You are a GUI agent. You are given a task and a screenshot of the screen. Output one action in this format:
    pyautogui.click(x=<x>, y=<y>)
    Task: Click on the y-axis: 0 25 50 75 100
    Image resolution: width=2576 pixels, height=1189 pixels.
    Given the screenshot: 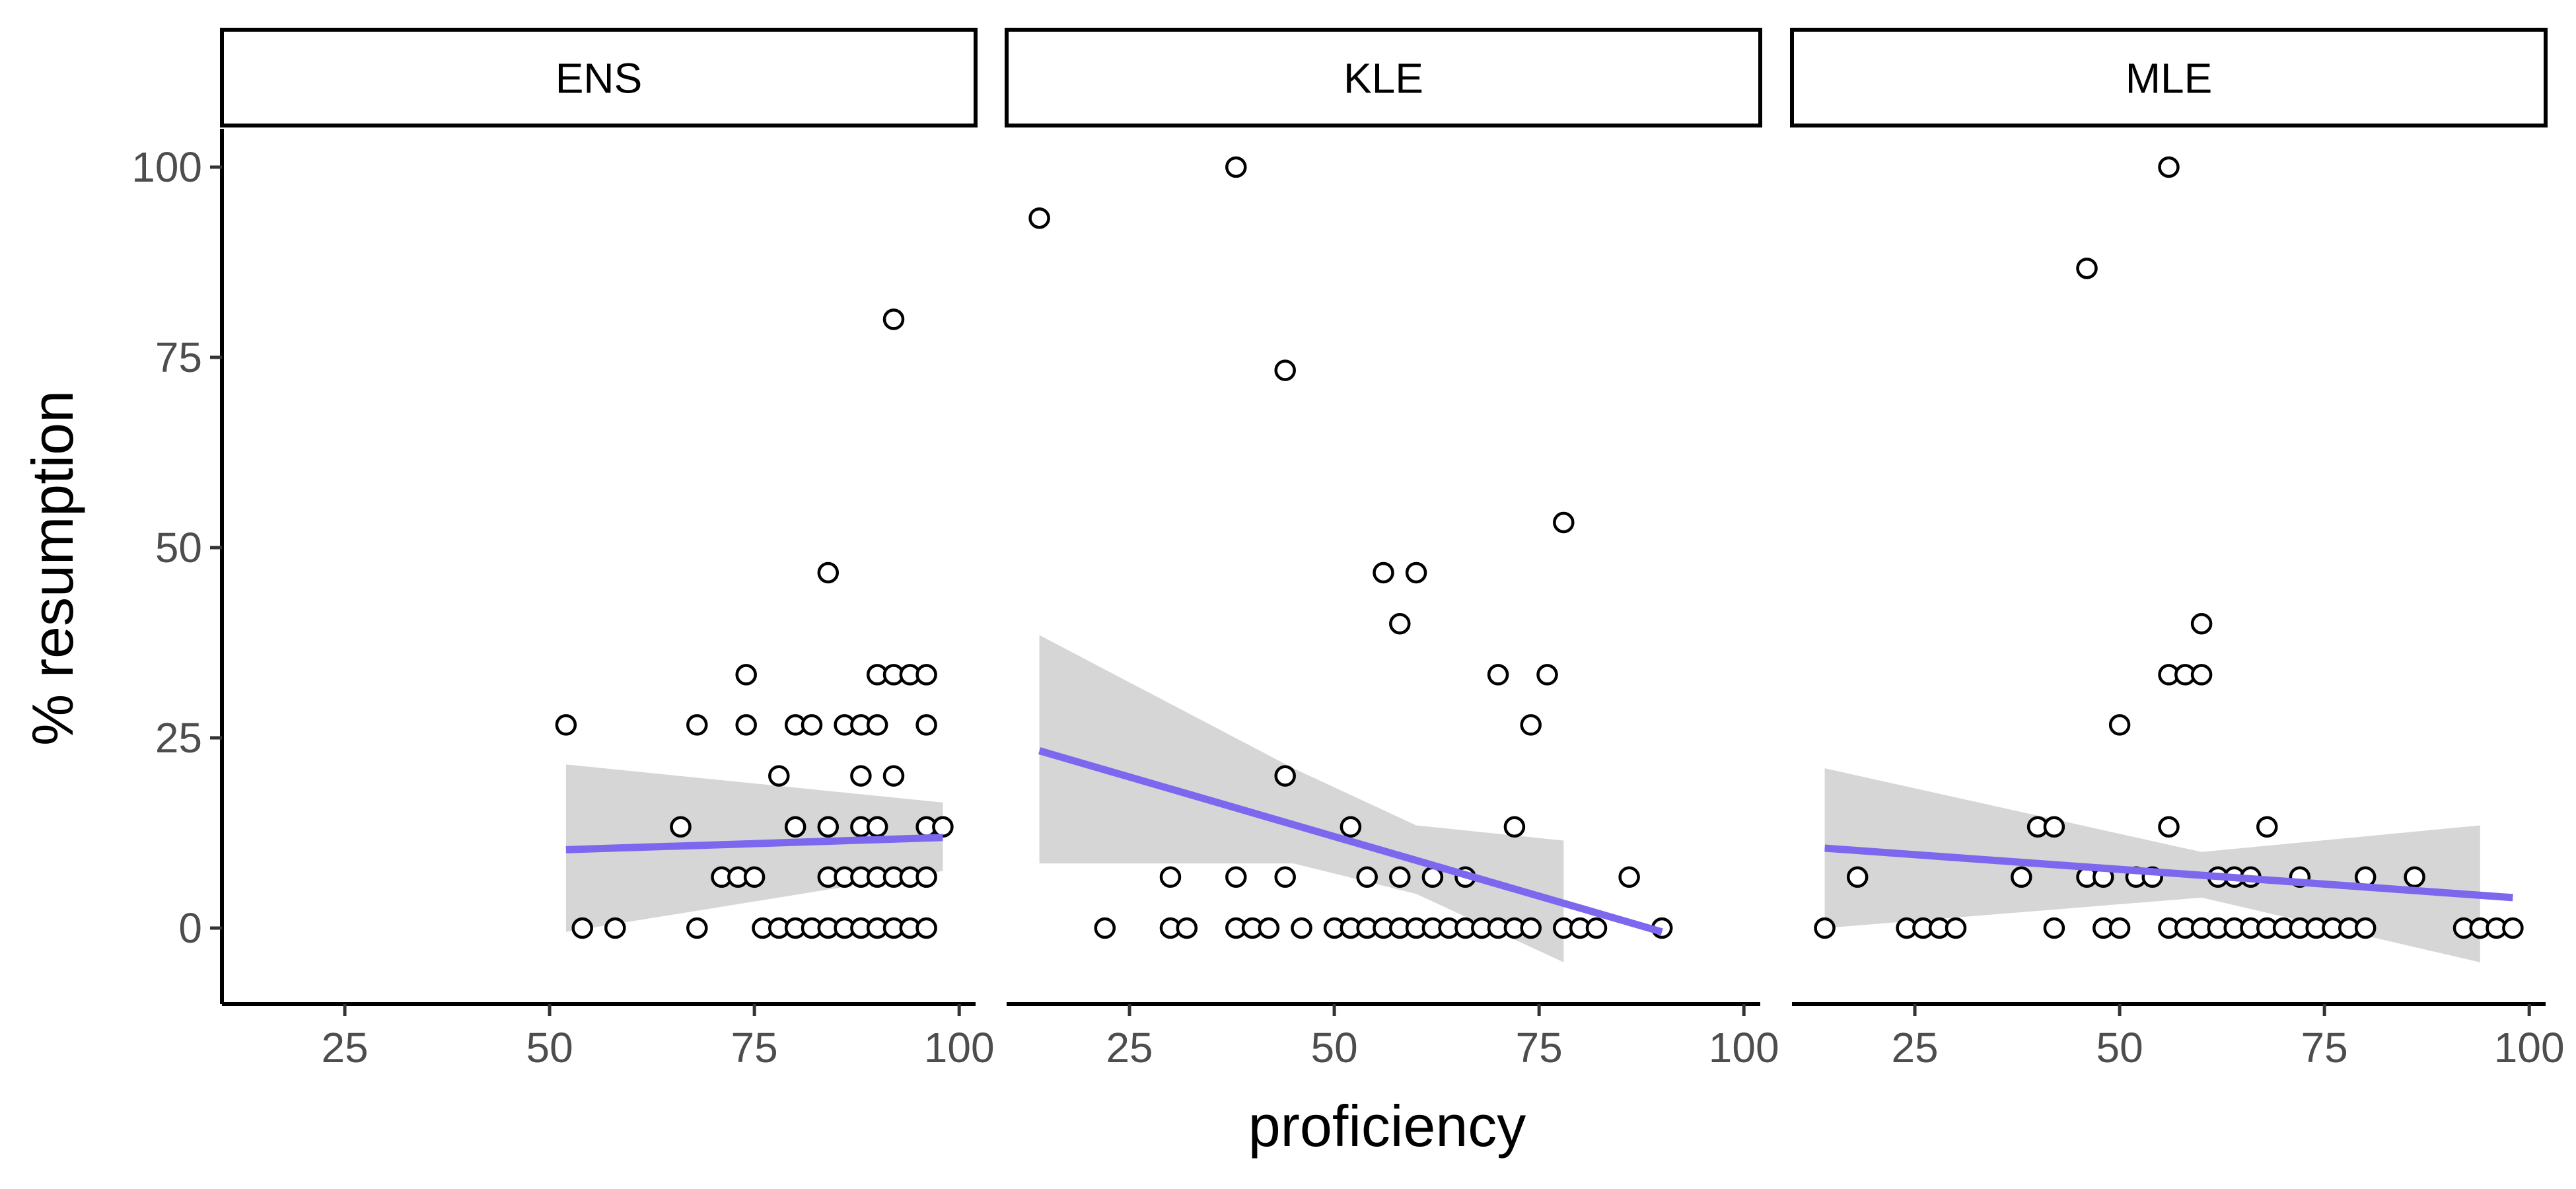 What is the action you would take?
    pyautogui.click(x=177, y=566)
    